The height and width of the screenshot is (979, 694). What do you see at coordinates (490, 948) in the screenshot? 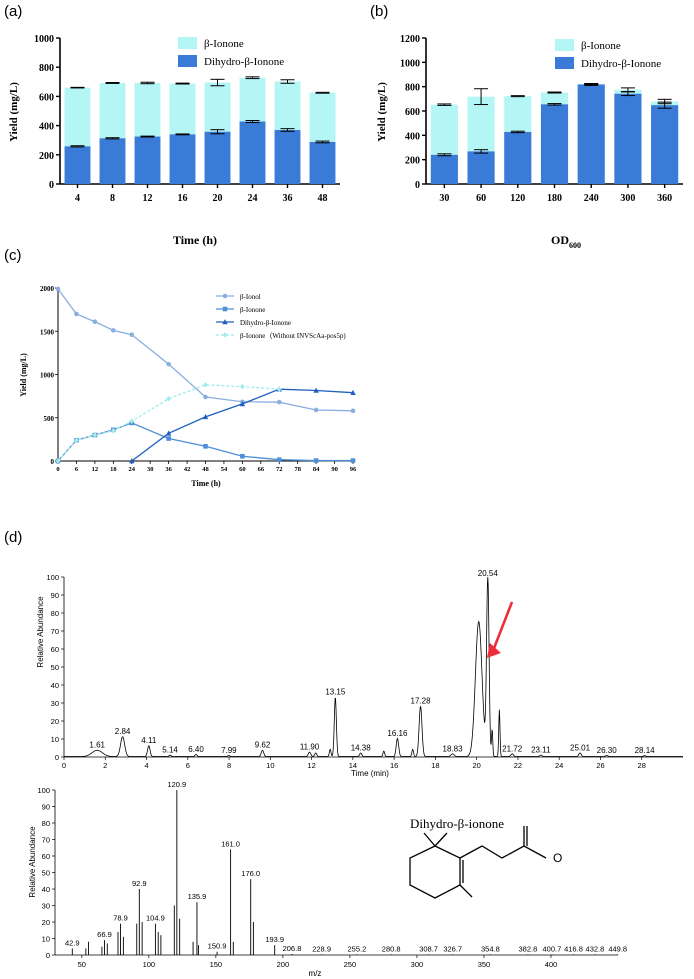
I see `chart-d2-peak-label: 354.8` at bounding box center [490, 948].